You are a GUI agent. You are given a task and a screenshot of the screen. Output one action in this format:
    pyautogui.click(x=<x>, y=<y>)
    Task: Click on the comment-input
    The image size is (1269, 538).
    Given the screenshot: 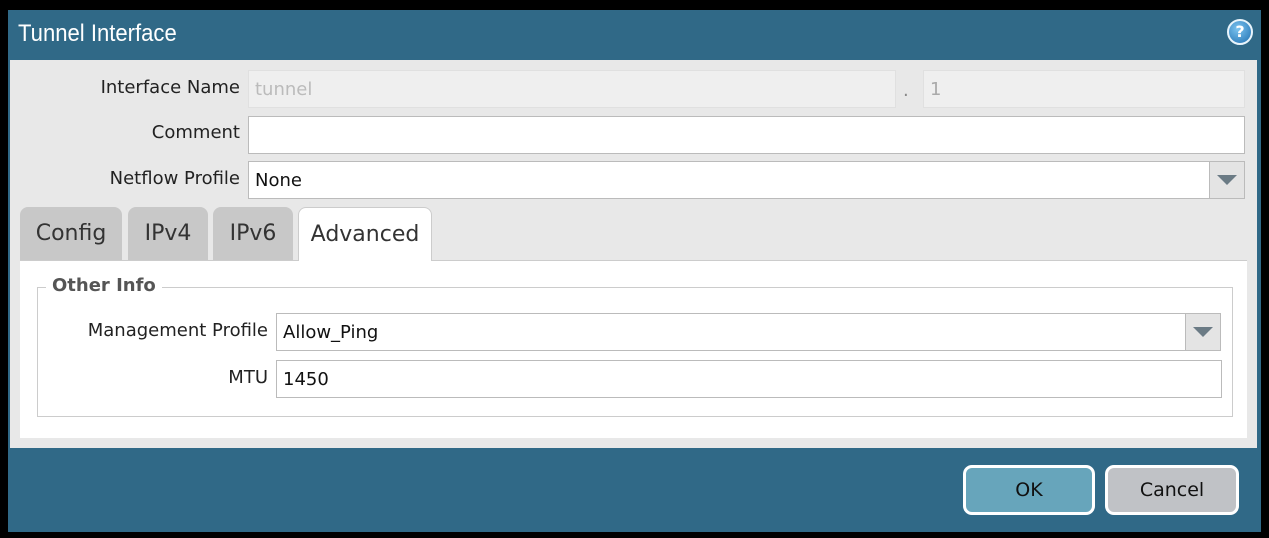 What is the action you would take?
    pyautogui.click(x=746, y=135)
    